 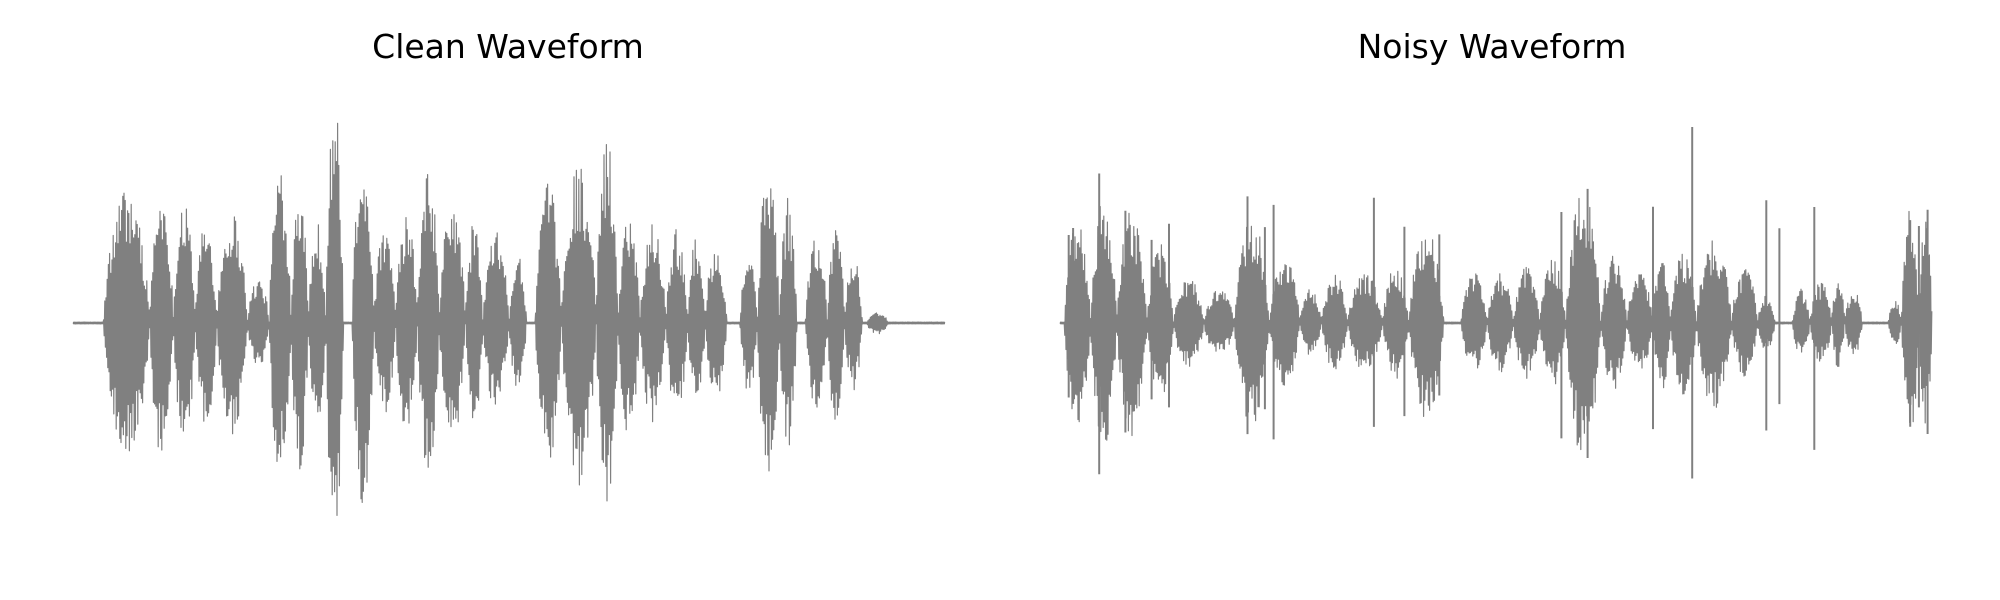 I want to click on noisy-waveform-title: Noisy Waveform, so click(x=1492, y=46).